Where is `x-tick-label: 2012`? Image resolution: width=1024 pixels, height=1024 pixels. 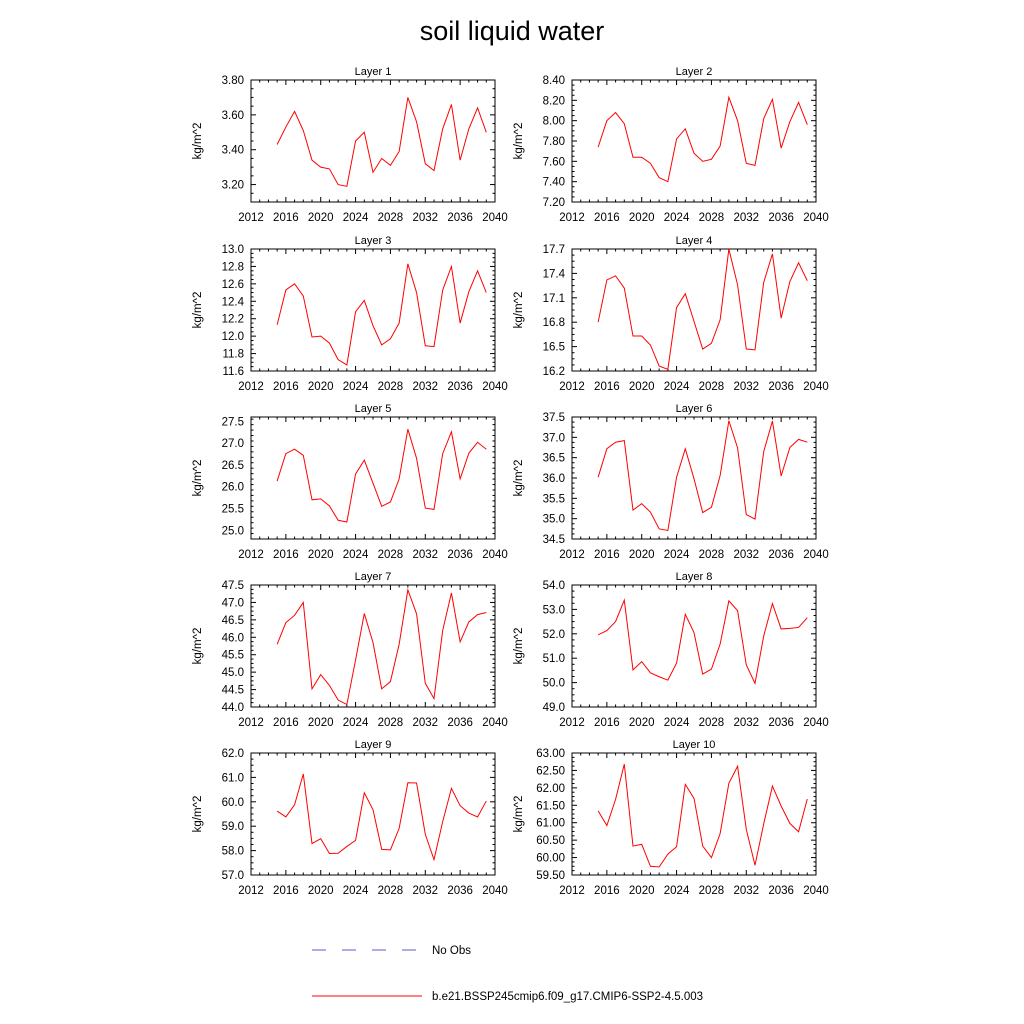 x-tick-label: 2012 is located at coordinates (572, 723).